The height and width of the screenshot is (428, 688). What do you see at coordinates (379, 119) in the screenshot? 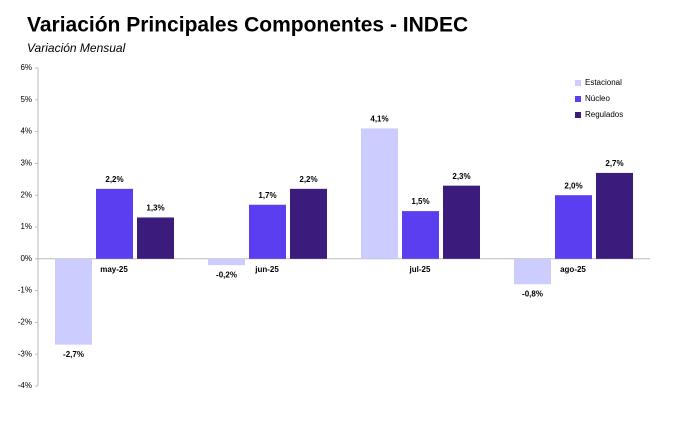
I see `value-label: 4,1%` at bounding box center [379, 119].